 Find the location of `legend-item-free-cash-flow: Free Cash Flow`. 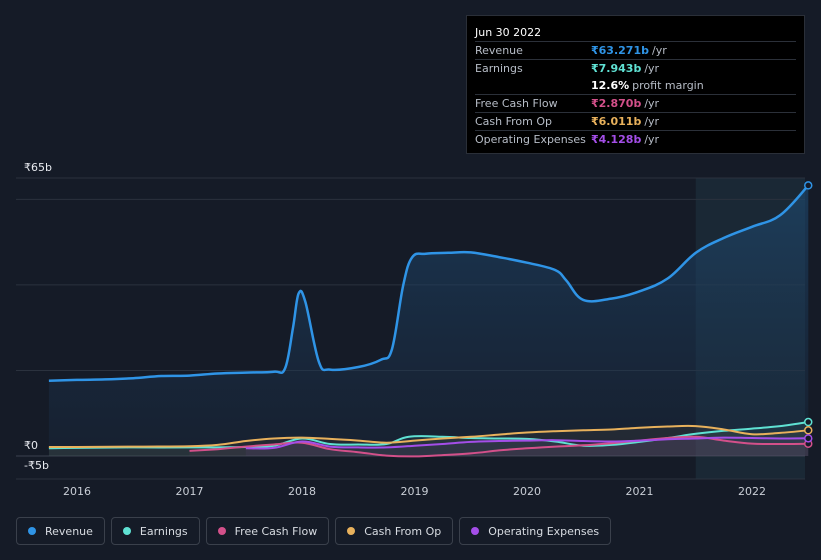

legend-item-free-cash-flow: Free Cash Flow is located at coordinates (267, 531).